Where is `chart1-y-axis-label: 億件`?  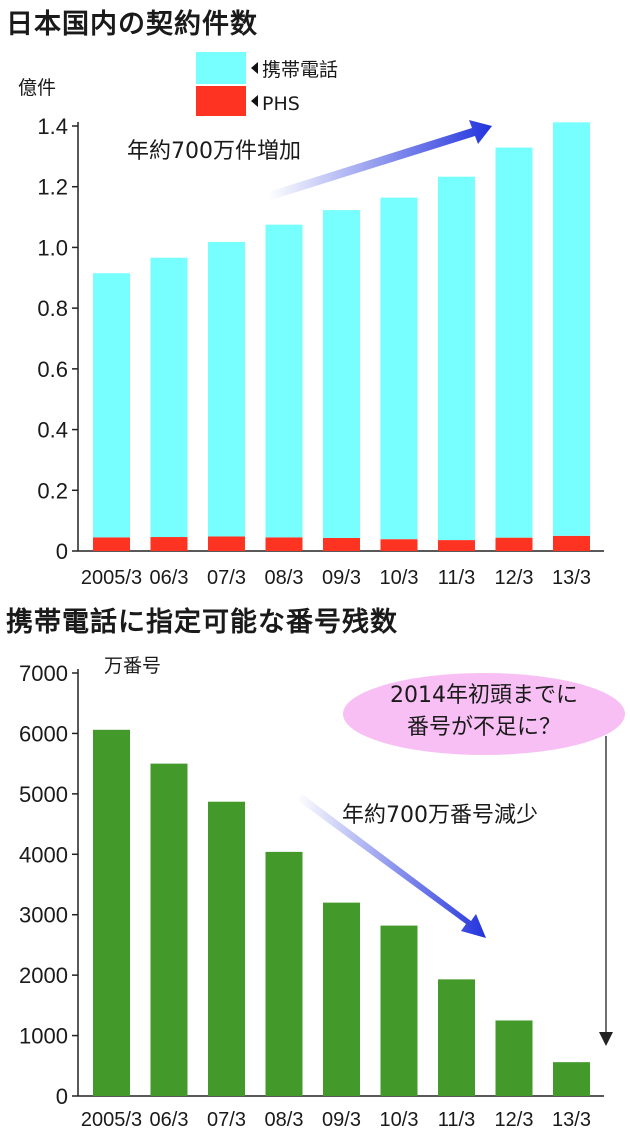
chart1-y-axis-label: 億件 is located at coordinates (37, 88).